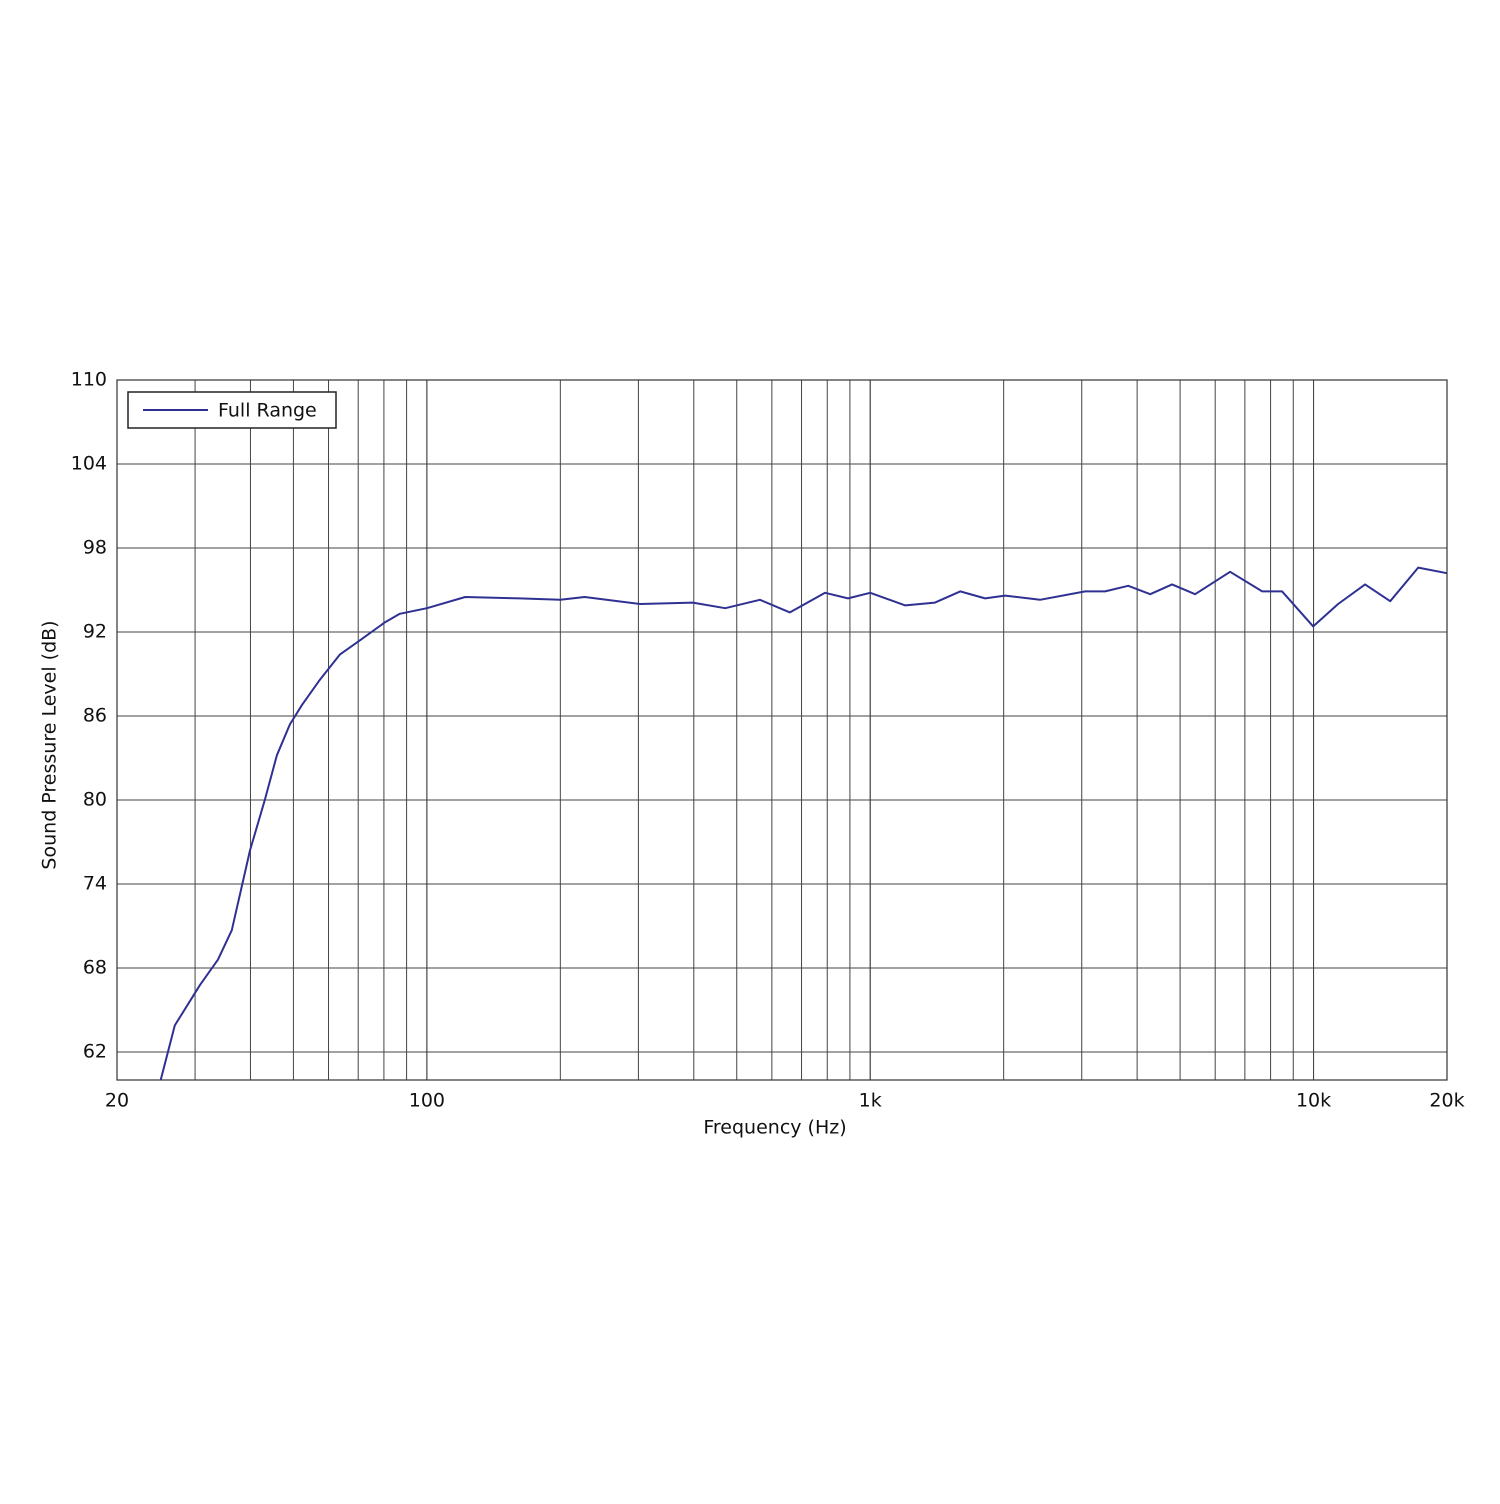 This screenshot has height=1504, width=1500. I want to click on x-tick-label: 100, so click(427, 1101).